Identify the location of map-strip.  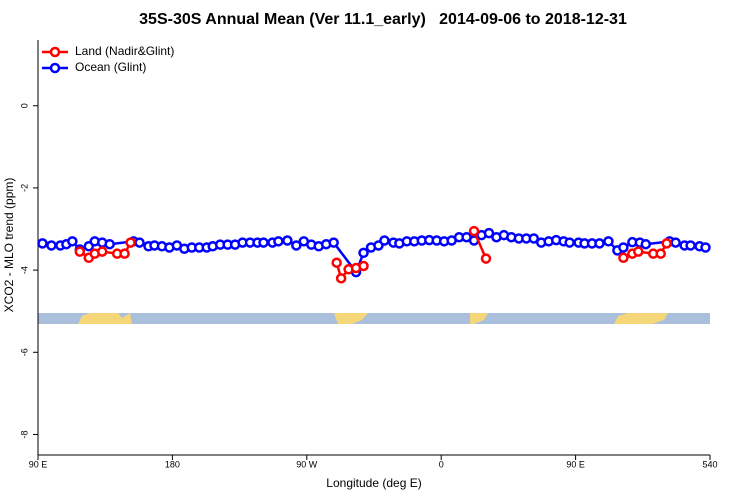
(374, 318).